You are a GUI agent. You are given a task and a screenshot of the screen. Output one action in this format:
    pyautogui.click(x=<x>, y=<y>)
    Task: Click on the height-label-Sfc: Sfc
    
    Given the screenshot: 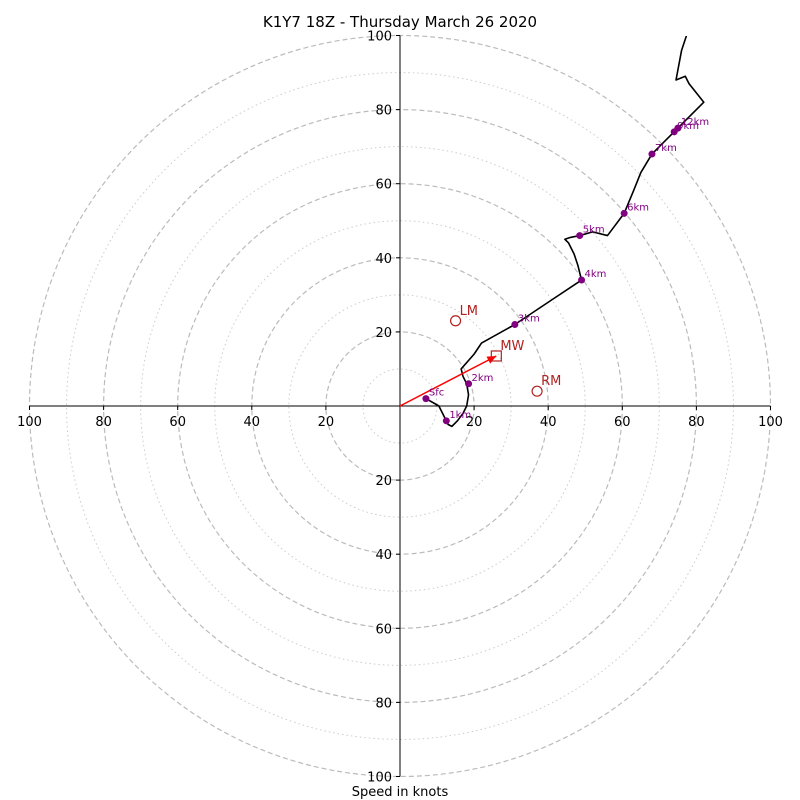 What is the action you would take?
    pyautogui.click(x=436, y=393)
    